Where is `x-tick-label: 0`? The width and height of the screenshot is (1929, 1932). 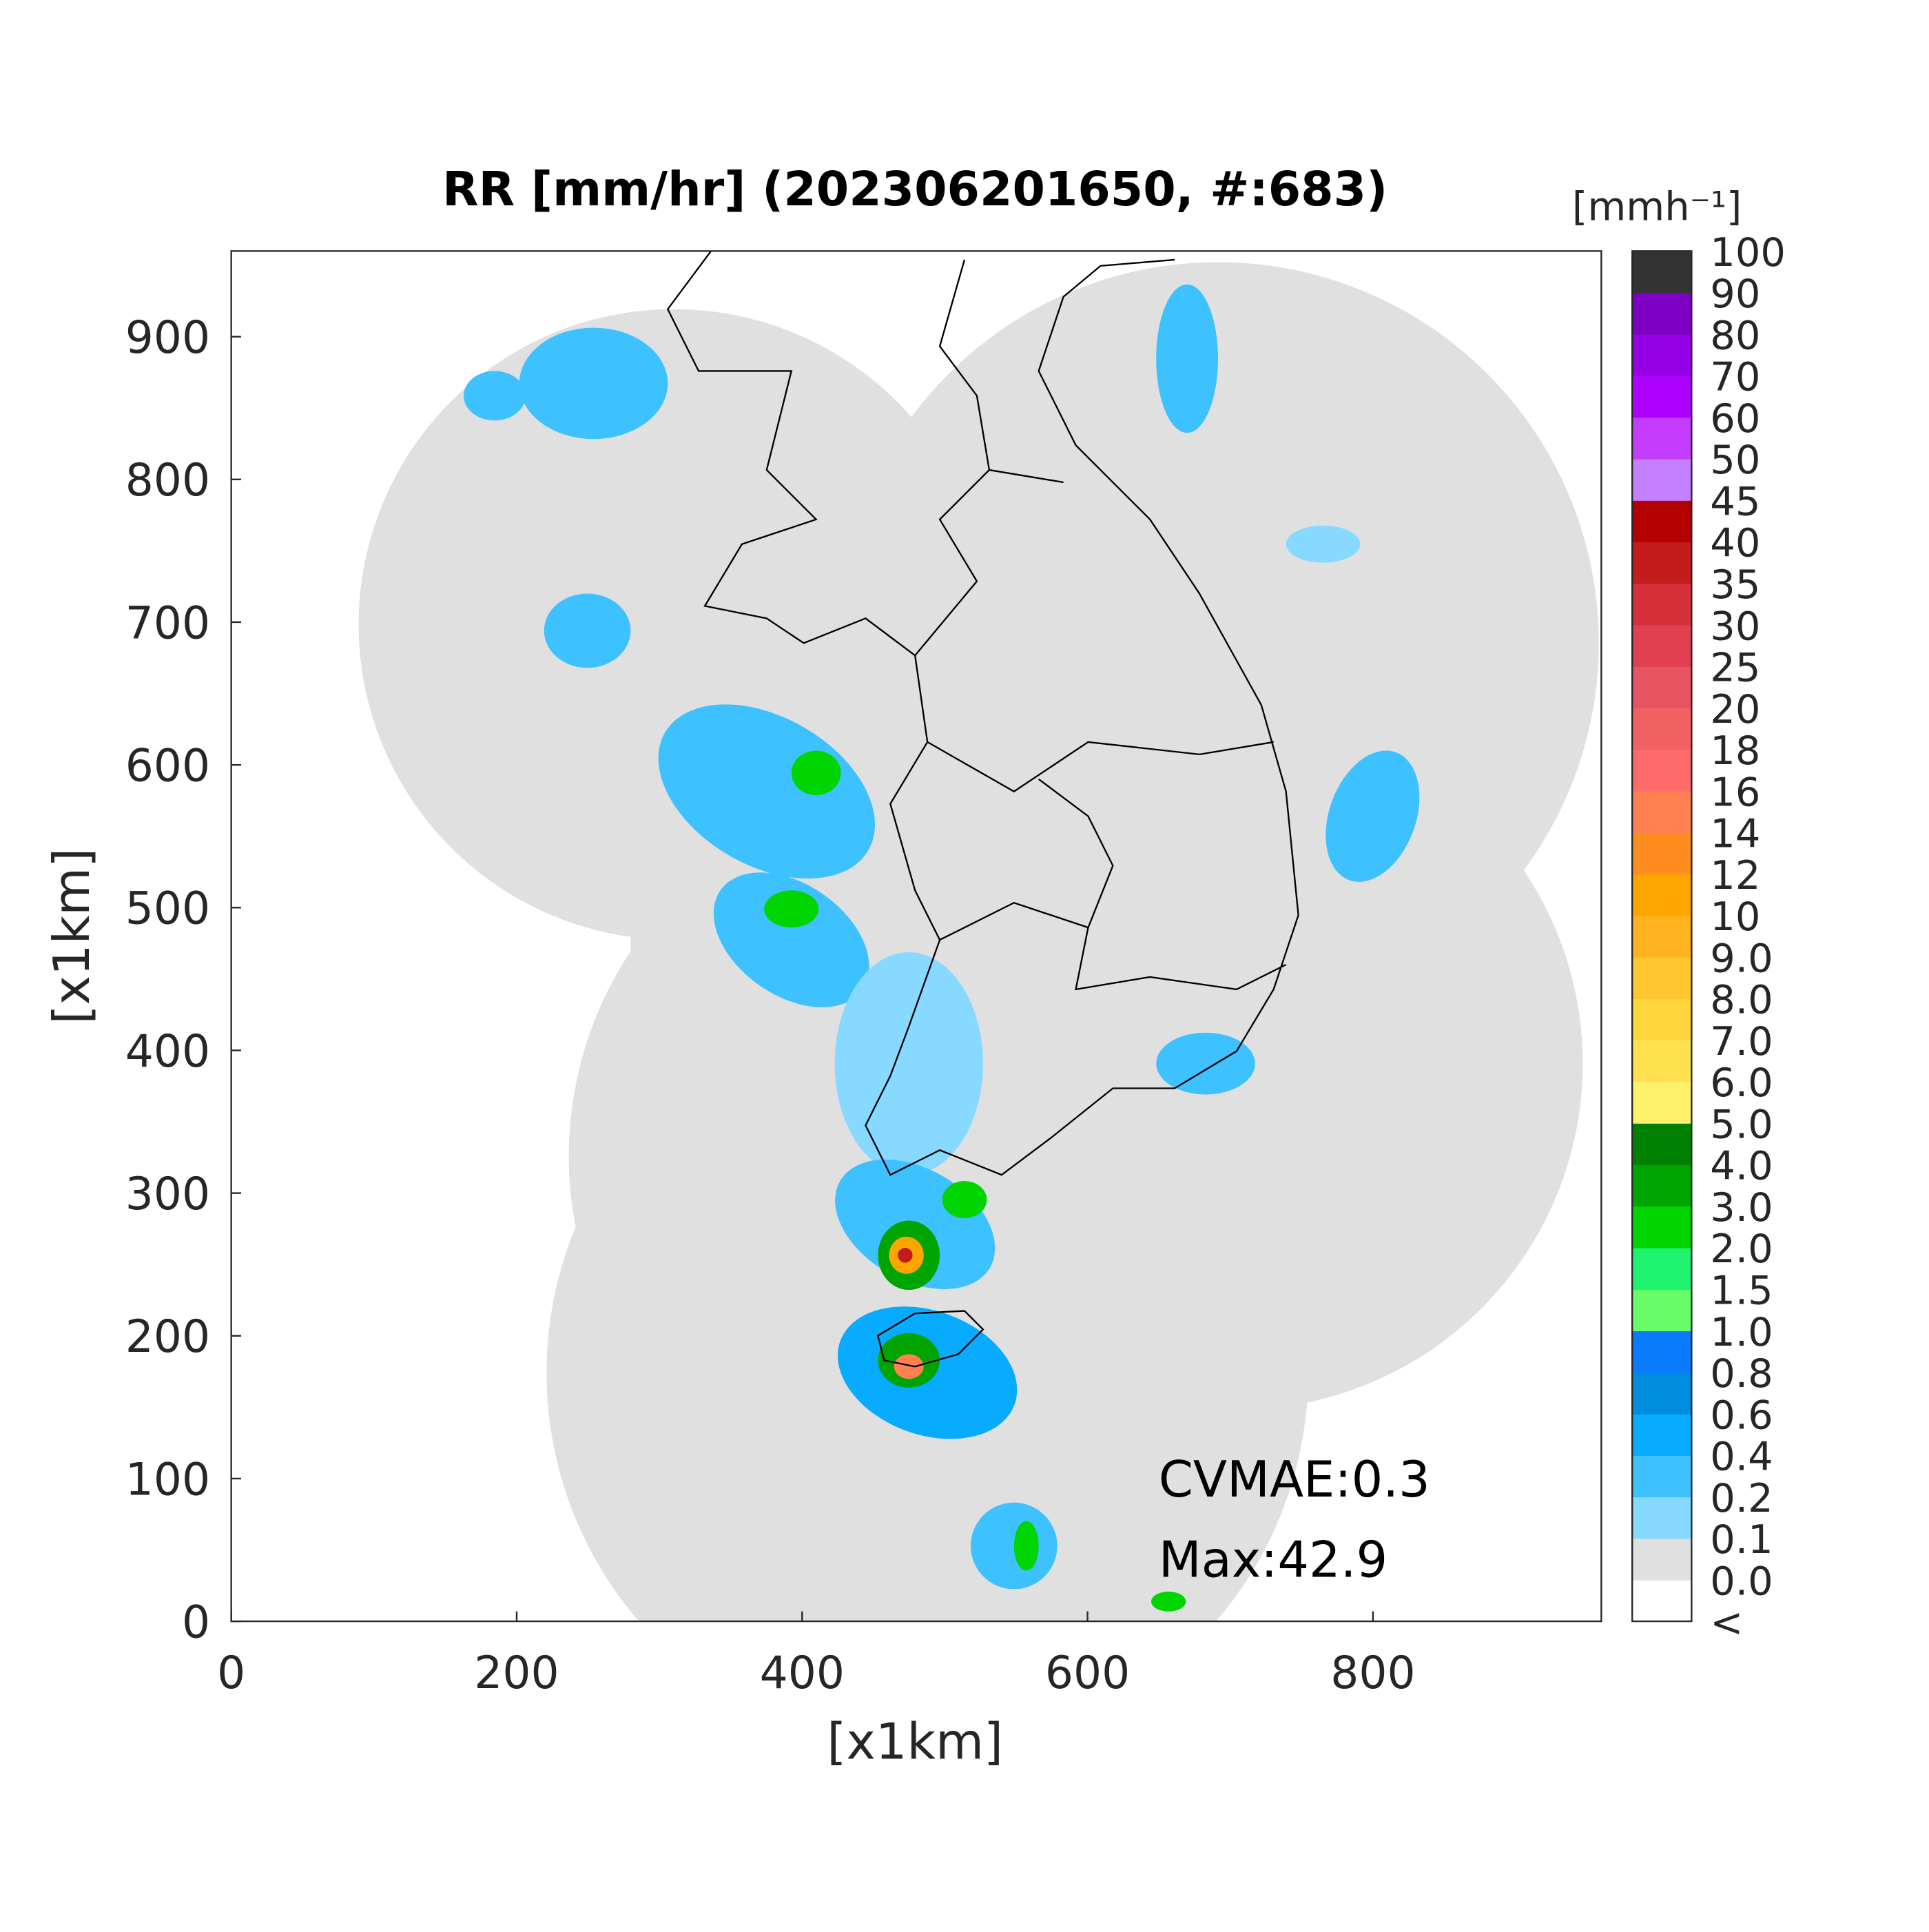 x-tick-label: 0 is located at coordinates (231, 1673).